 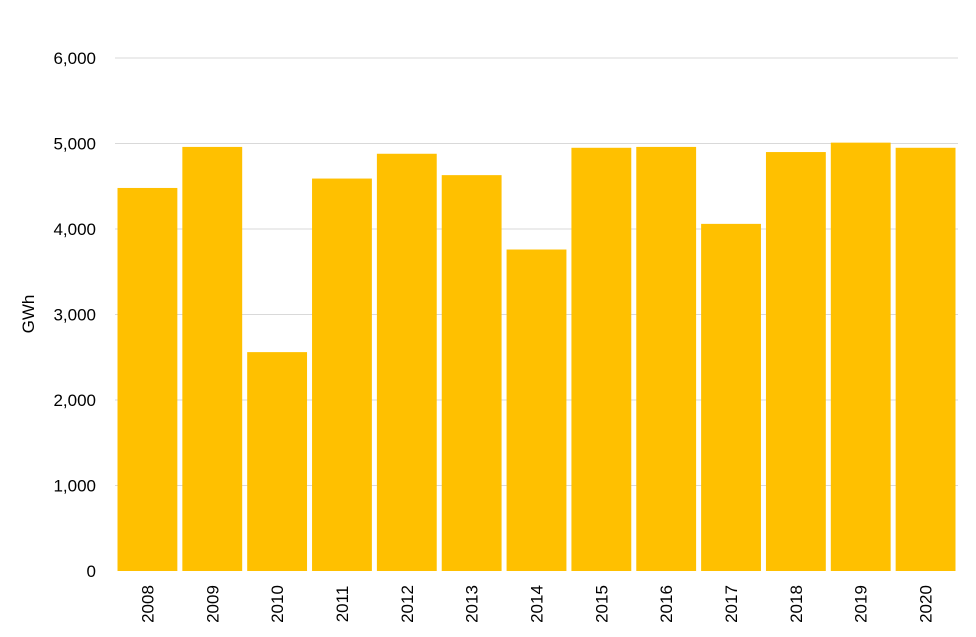 What do you see at coordinates (74, 486) in the screenshot?
I see `y-tick-label: 1,000` at bounding box center [74, 486].